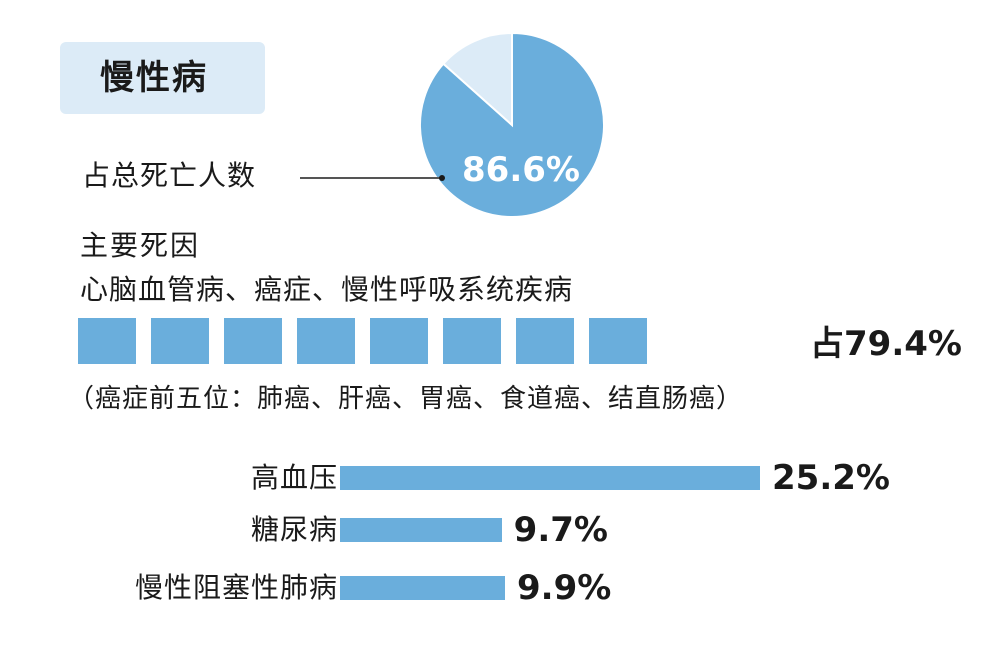 The image size is (1000, 646). What do you see at coordinates (294, 529) in the screenshot?
I see `bar-category-label: 糖尿病` at bounding box center [294, 529].